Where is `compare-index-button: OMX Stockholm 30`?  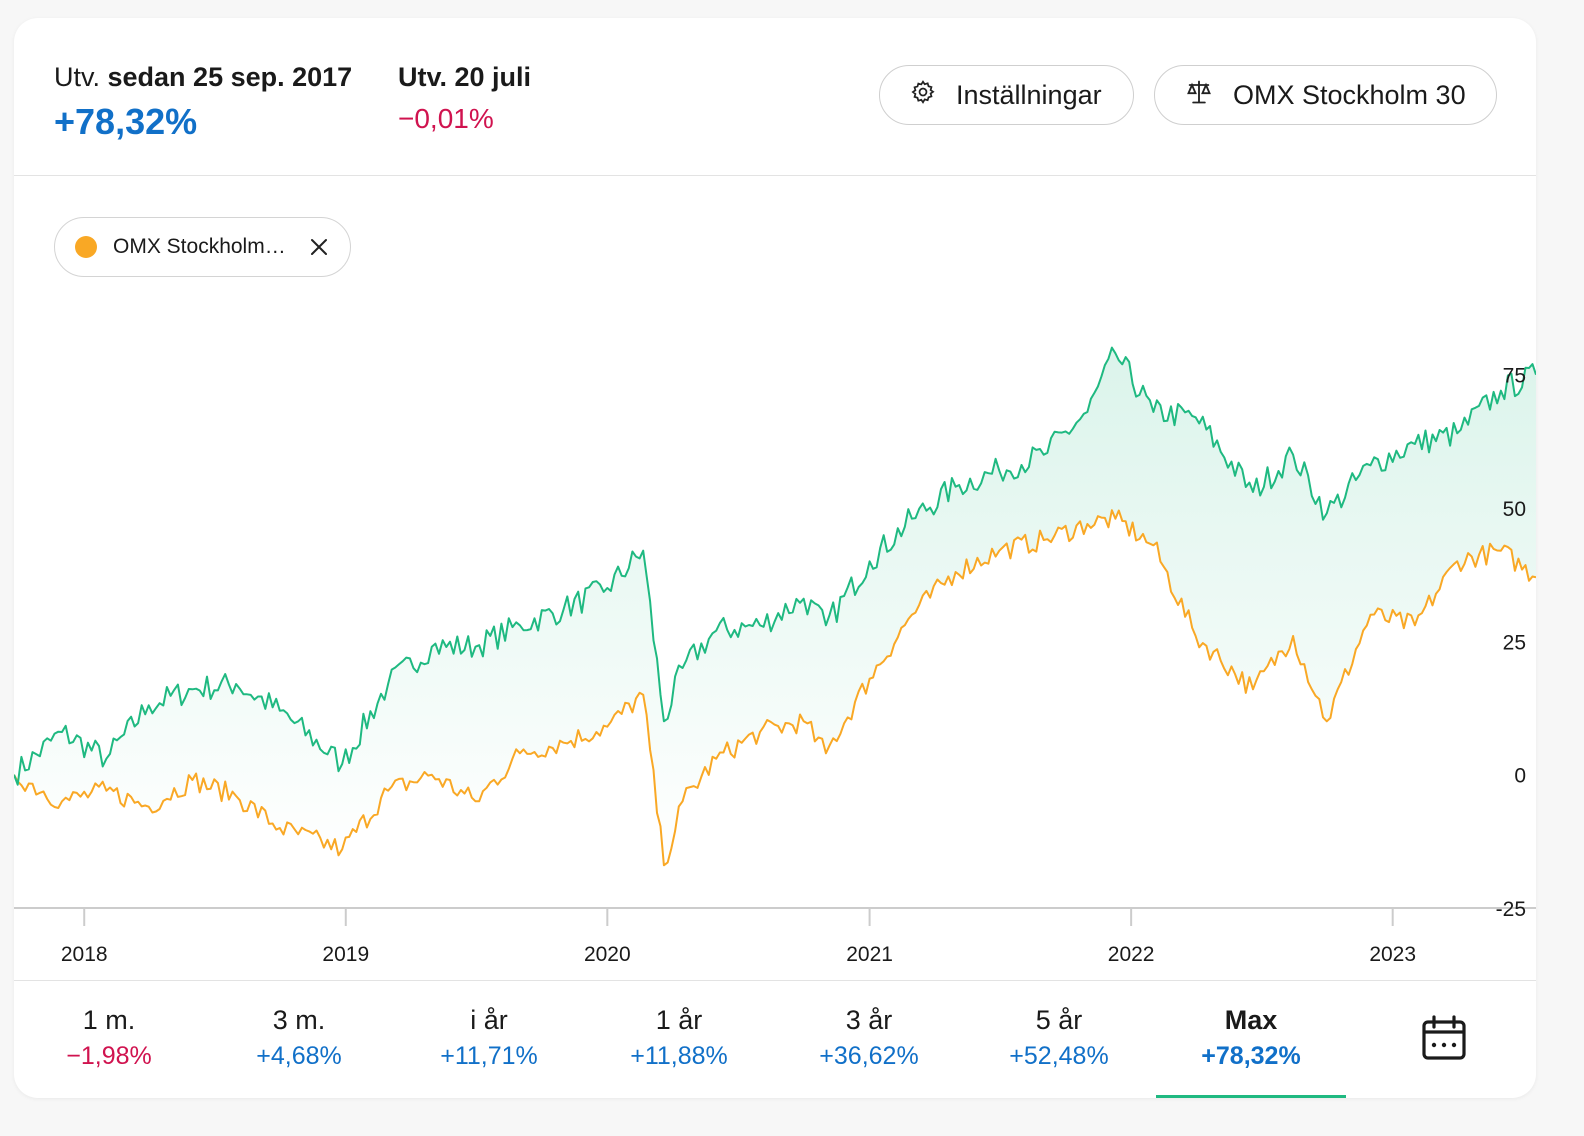
compare-index-button: OMX Stockholm 30 is located at coordinates (1325, 95).